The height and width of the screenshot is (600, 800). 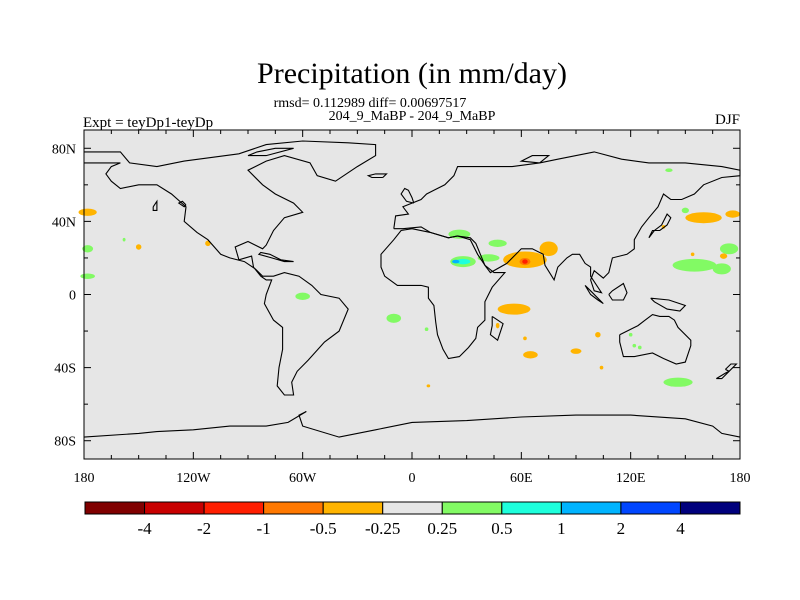 I want to click on colorbar-label: 4, so click(x=680, y=528).